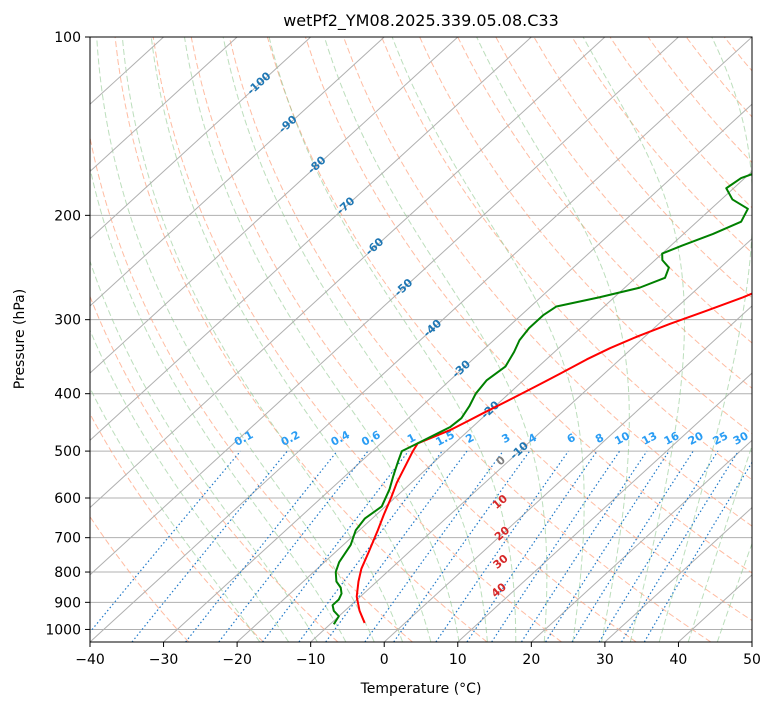 The width and height of the screenshot is (775, 708). What do you see at coordinates (67, 38) in the screenshot?
I see `y-tick-label: 100` at bounding box center [67, 38].